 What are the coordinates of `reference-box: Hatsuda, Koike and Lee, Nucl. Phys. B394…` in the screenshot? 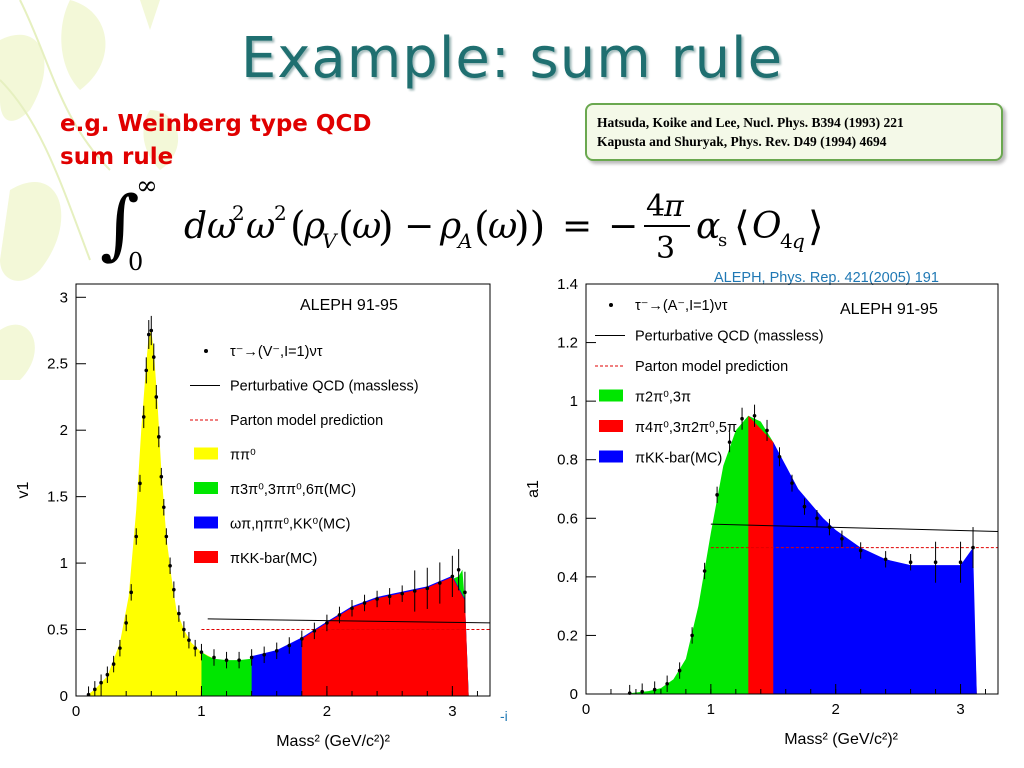 It's located at (794, 132).